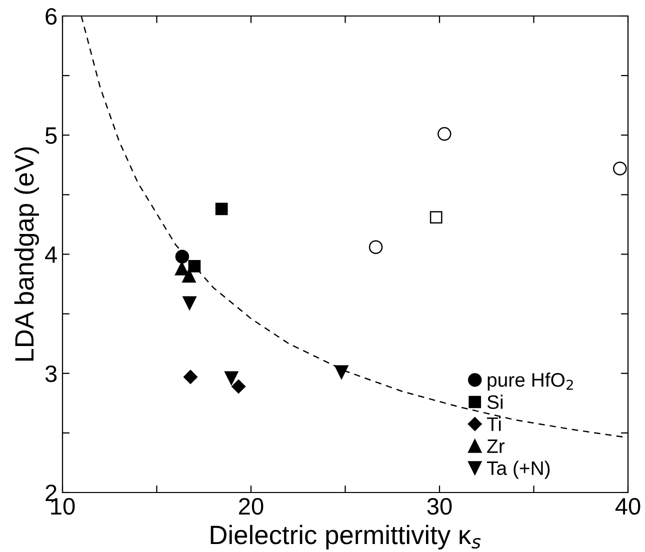 This screenshot has width=645, height=552. Describe the element at coordinates (345, 537) in the screenshot. I see `x-axis-title: Dielectric permittivity κ$_{s}$` at that location.